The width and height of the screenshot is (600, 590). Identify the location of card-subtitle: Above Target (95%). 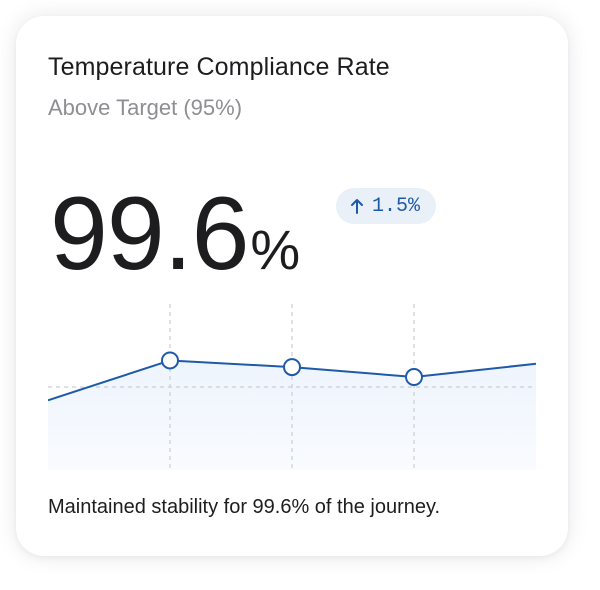
(145, 107).